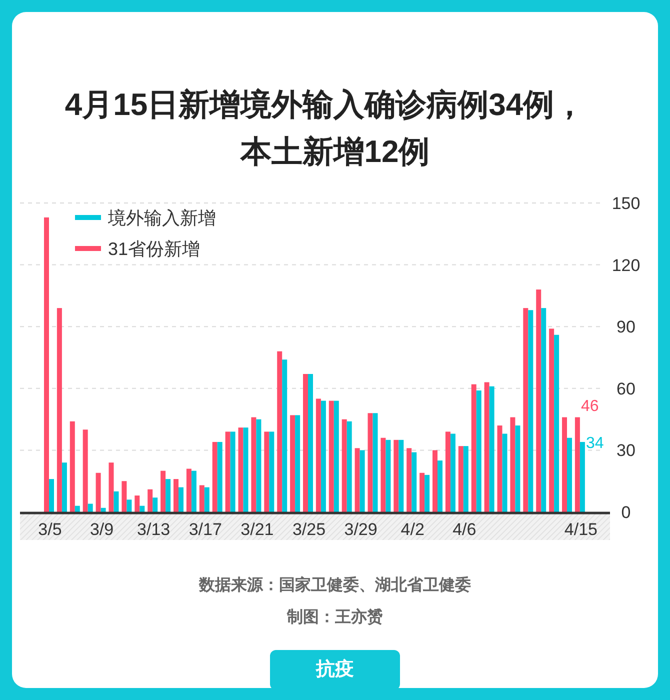 The width and height of the screenshot is (670, 700). Describe the element at coordinates (626, 265) in the screenshot. I see `y-tick-label: 120` at that location.